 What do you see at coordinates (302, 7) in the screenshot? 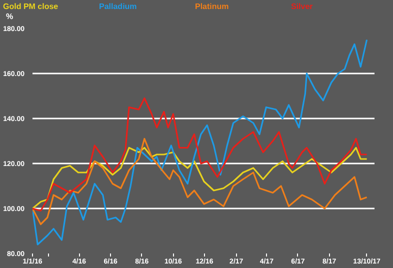
I see `text: Silver` at bounding box center [302, 7].